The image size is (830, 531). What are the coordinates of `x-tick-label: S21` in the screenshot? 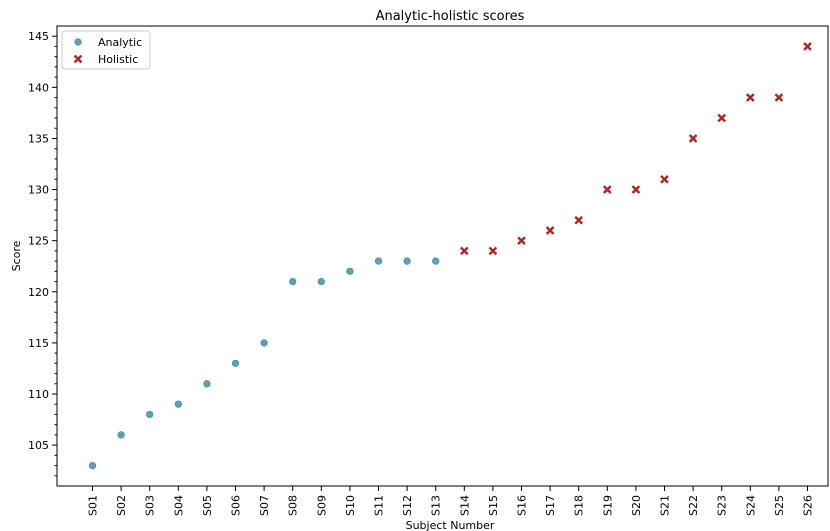 It's located at (665, 505).